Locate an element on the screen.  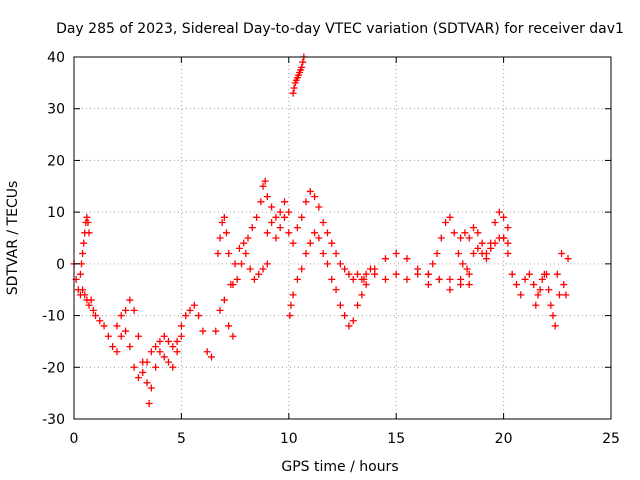
y-tick-label: 30 is located at coordinates (56, 110).